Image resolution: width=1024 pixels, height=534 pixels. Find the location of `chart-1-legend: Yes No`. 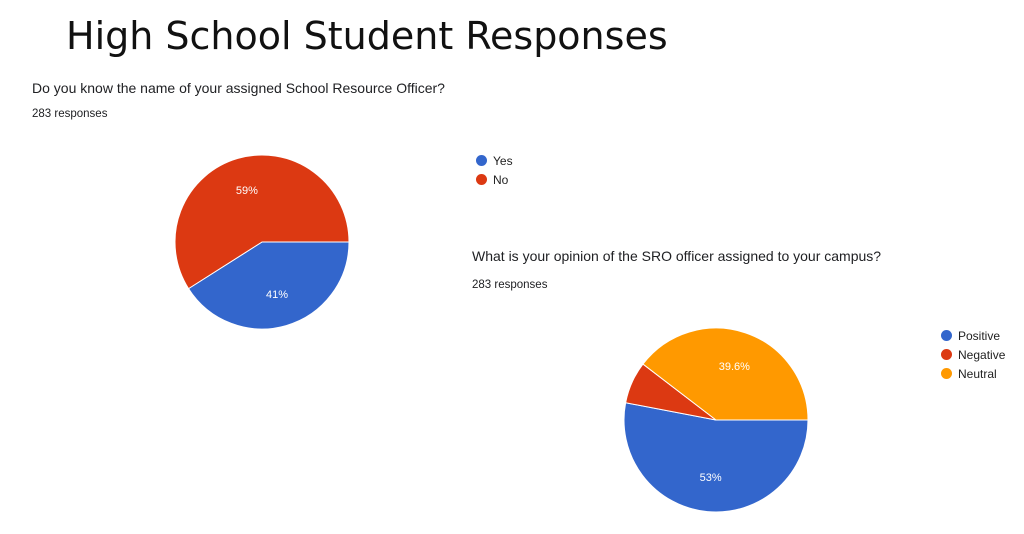

chart-1-legend: Yes No is located at coordinates (494, 170).